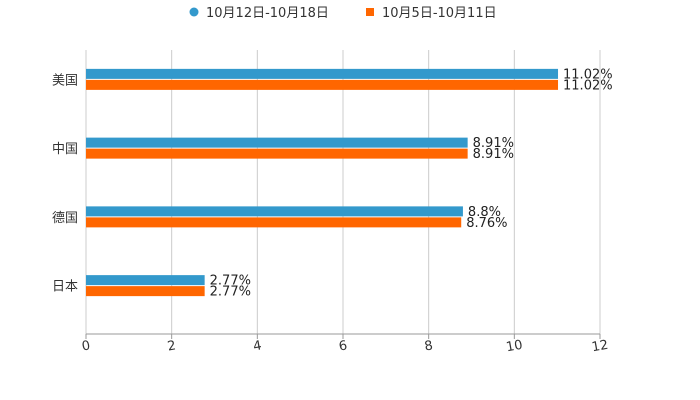  I want to click on x-tick-label-10: 10, so click(514, 347).